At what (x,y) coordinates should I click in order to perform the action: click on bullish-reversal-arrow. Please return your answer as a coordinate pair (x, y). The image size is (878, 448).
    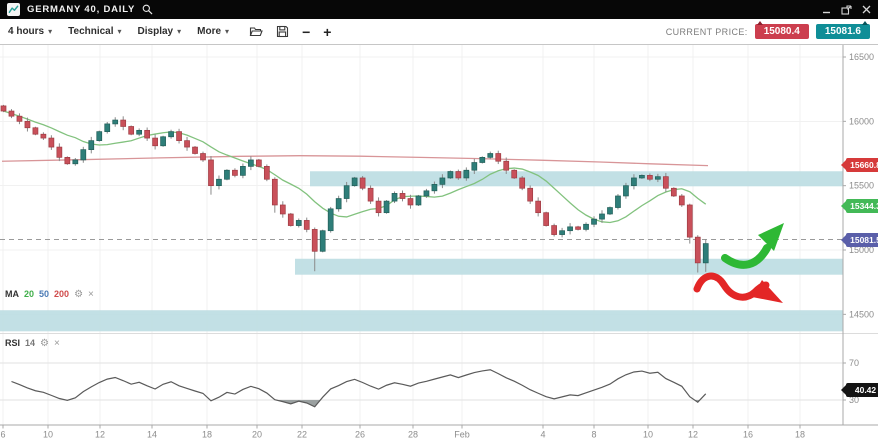
    Looking at the image, I should click on (752, 246).